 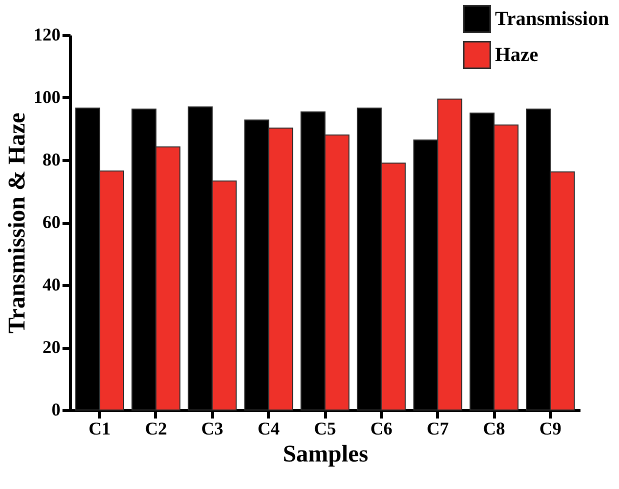 I want to click on x-axis-title: Samples, so click(x=325, y=455).